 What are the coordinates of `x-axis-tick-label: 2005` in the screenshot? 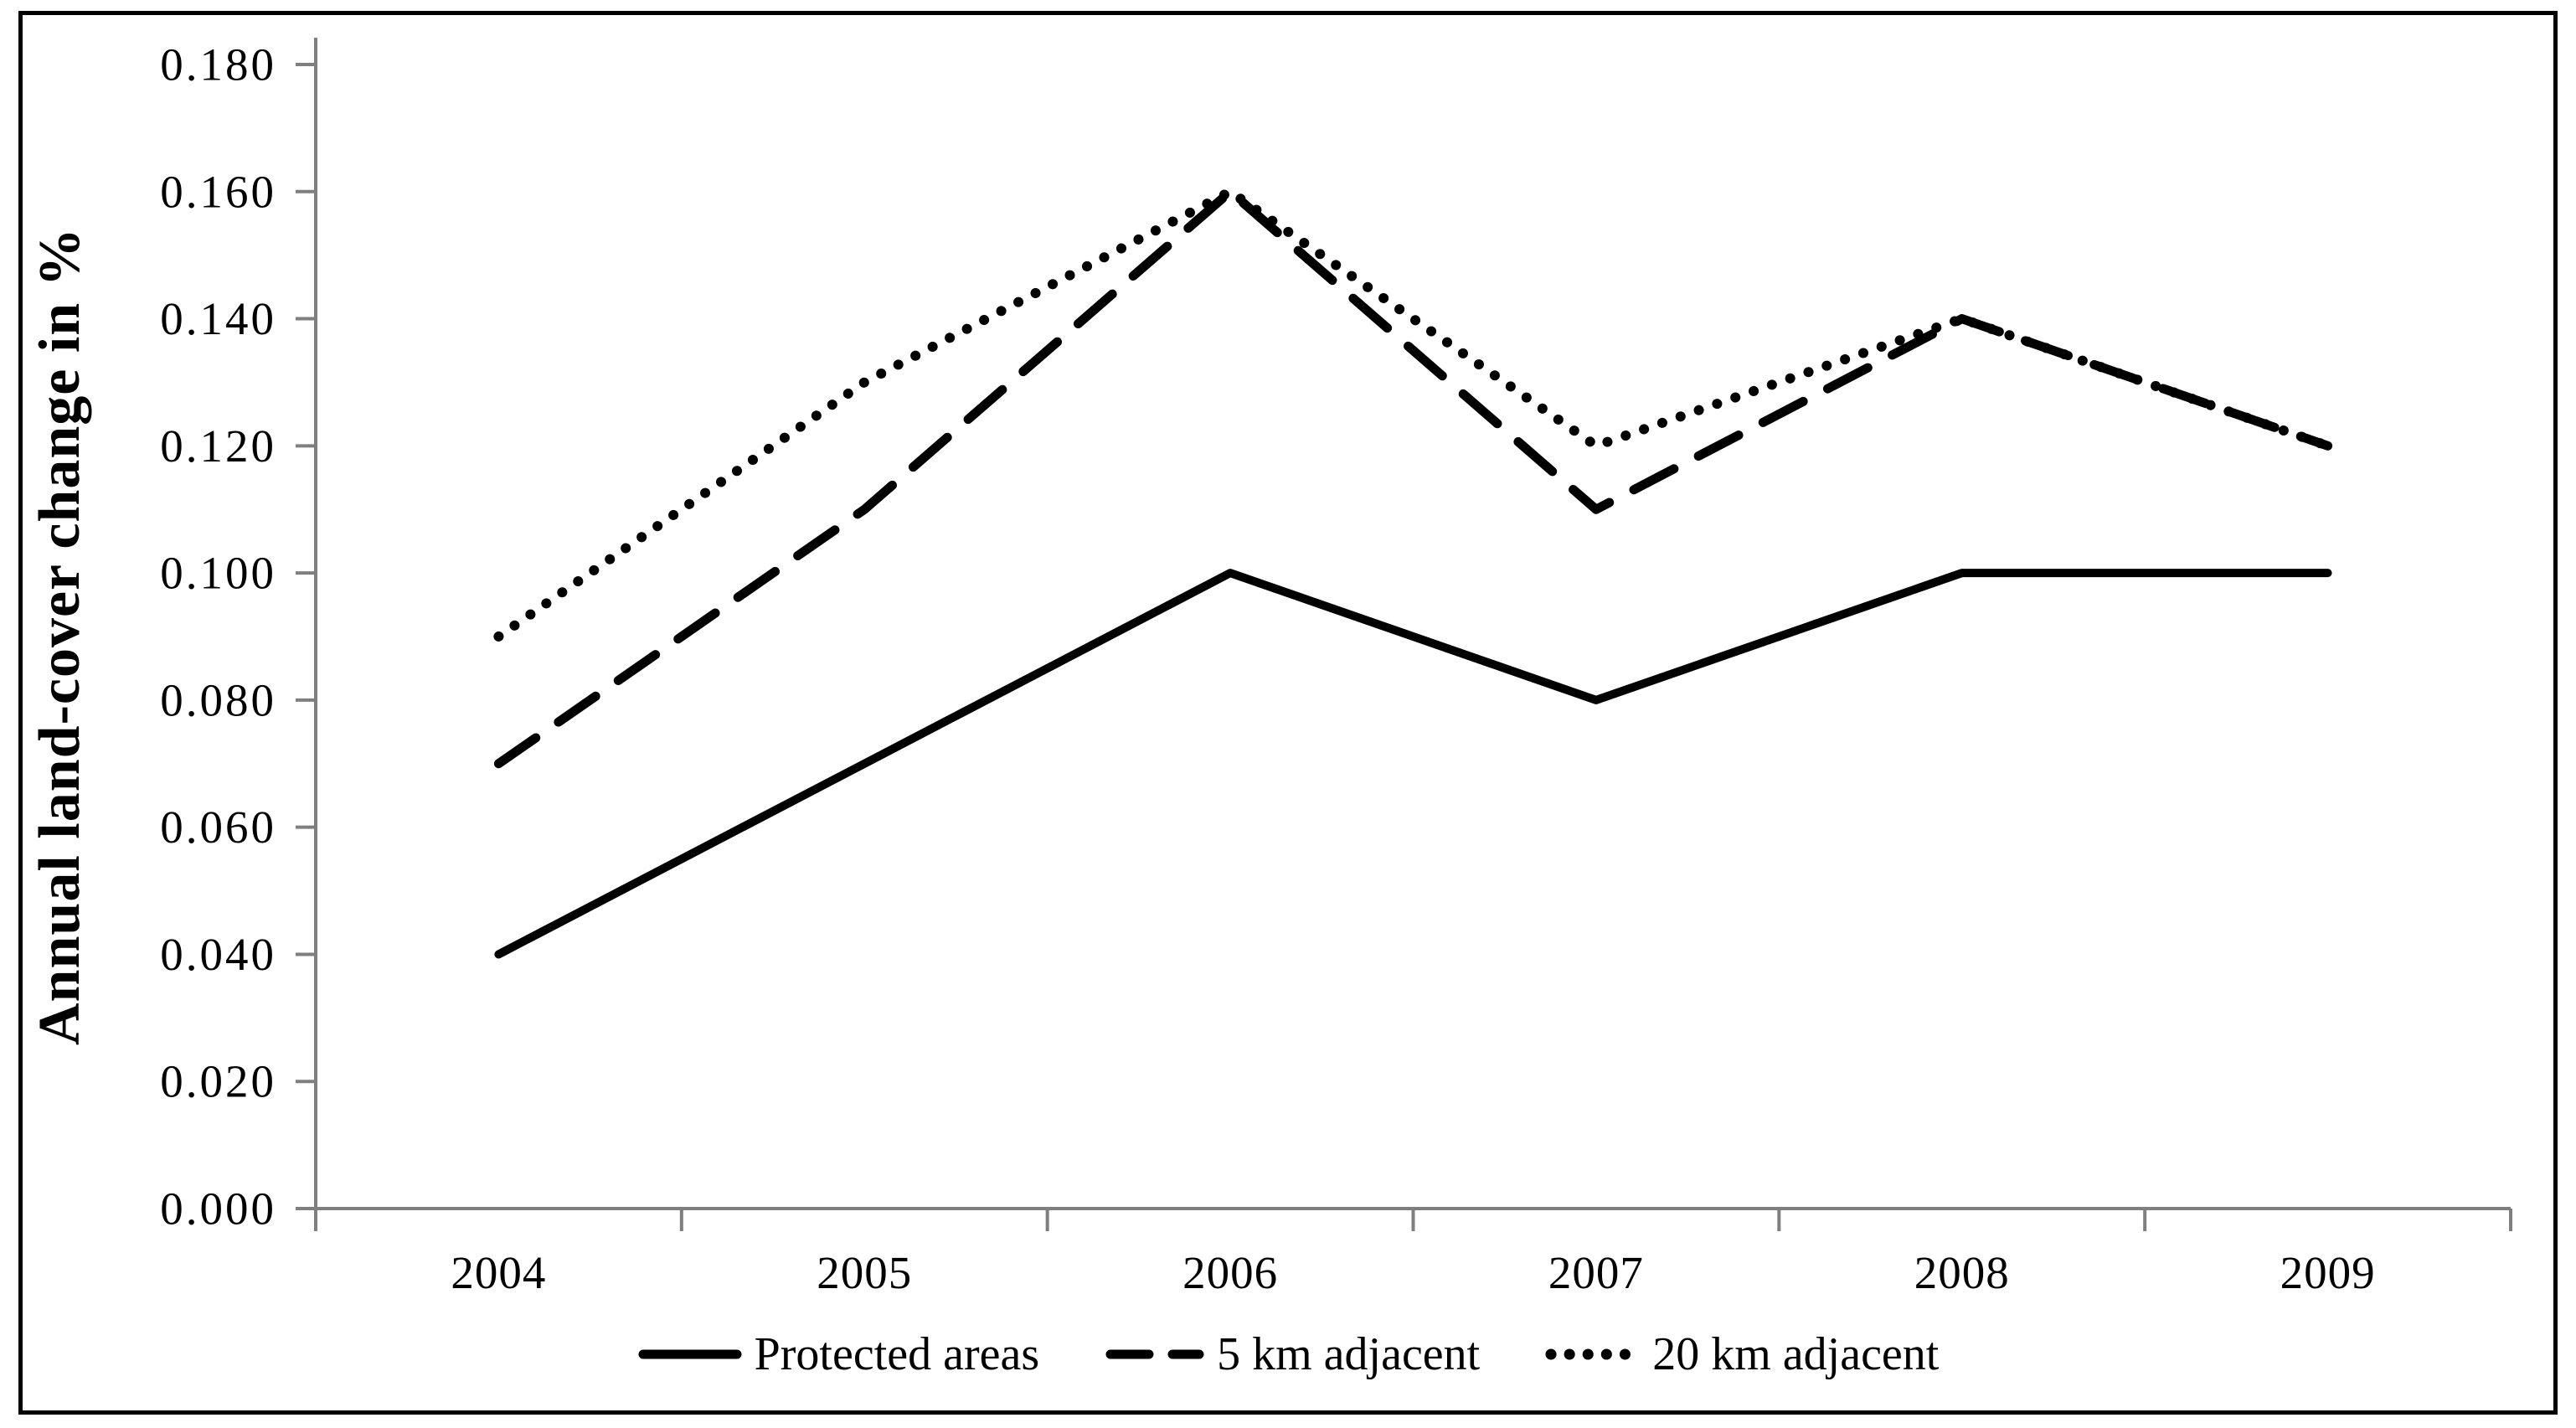 It's located at (864, 1272).